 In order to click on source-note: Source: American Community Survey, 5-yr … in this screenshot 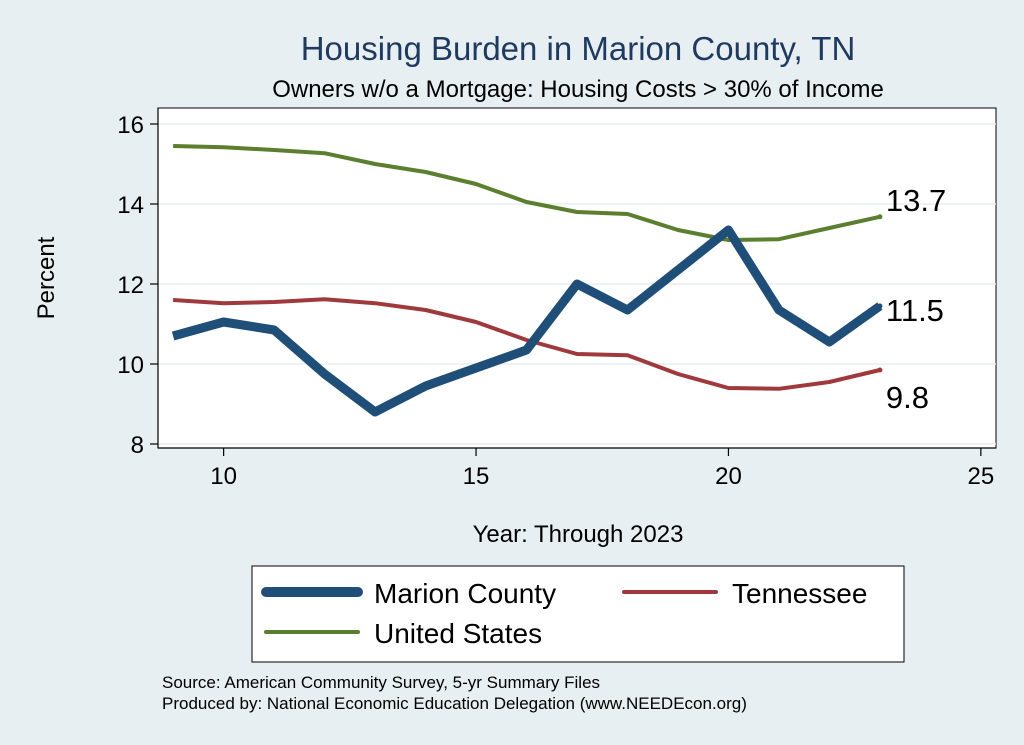, I will do `click(381, 682)`.